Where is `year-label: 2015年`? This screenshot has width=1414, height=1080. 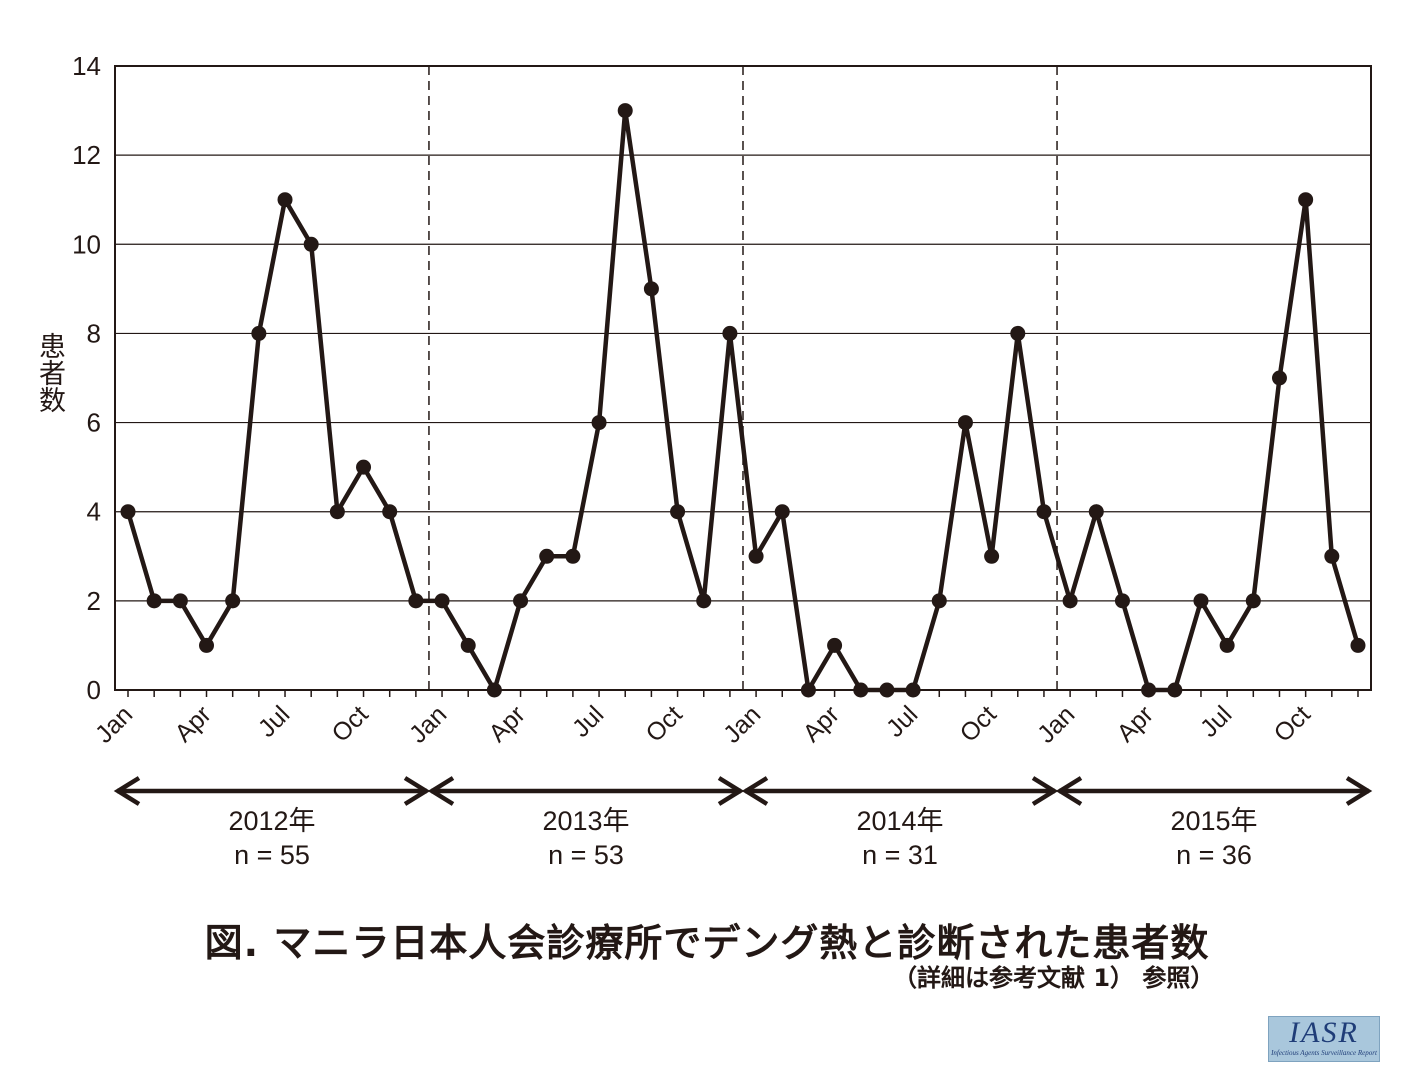
year-label: 2015年 is located at coordinates (1213, 821).